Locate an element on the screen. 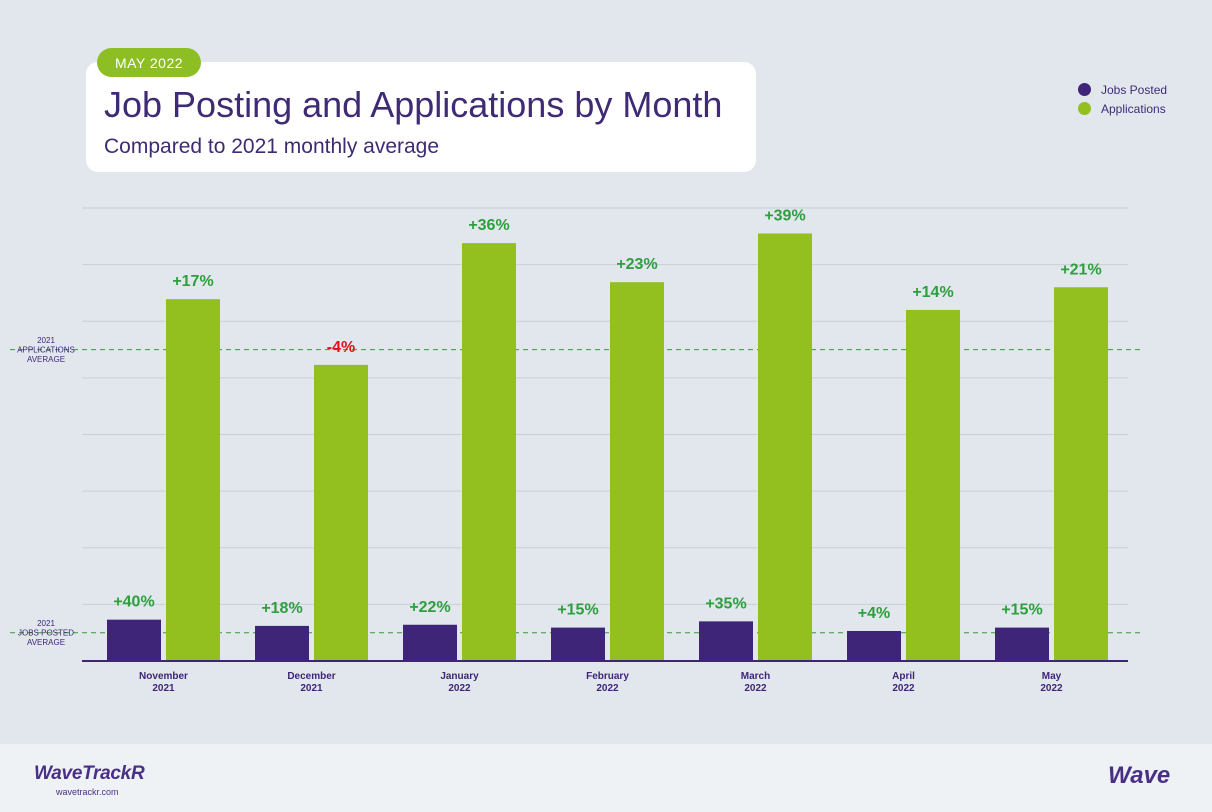 Image resolution: width=1212 pixels, height=812 pixels. wave-logo: Wave is located at coordinates (1139, 775).